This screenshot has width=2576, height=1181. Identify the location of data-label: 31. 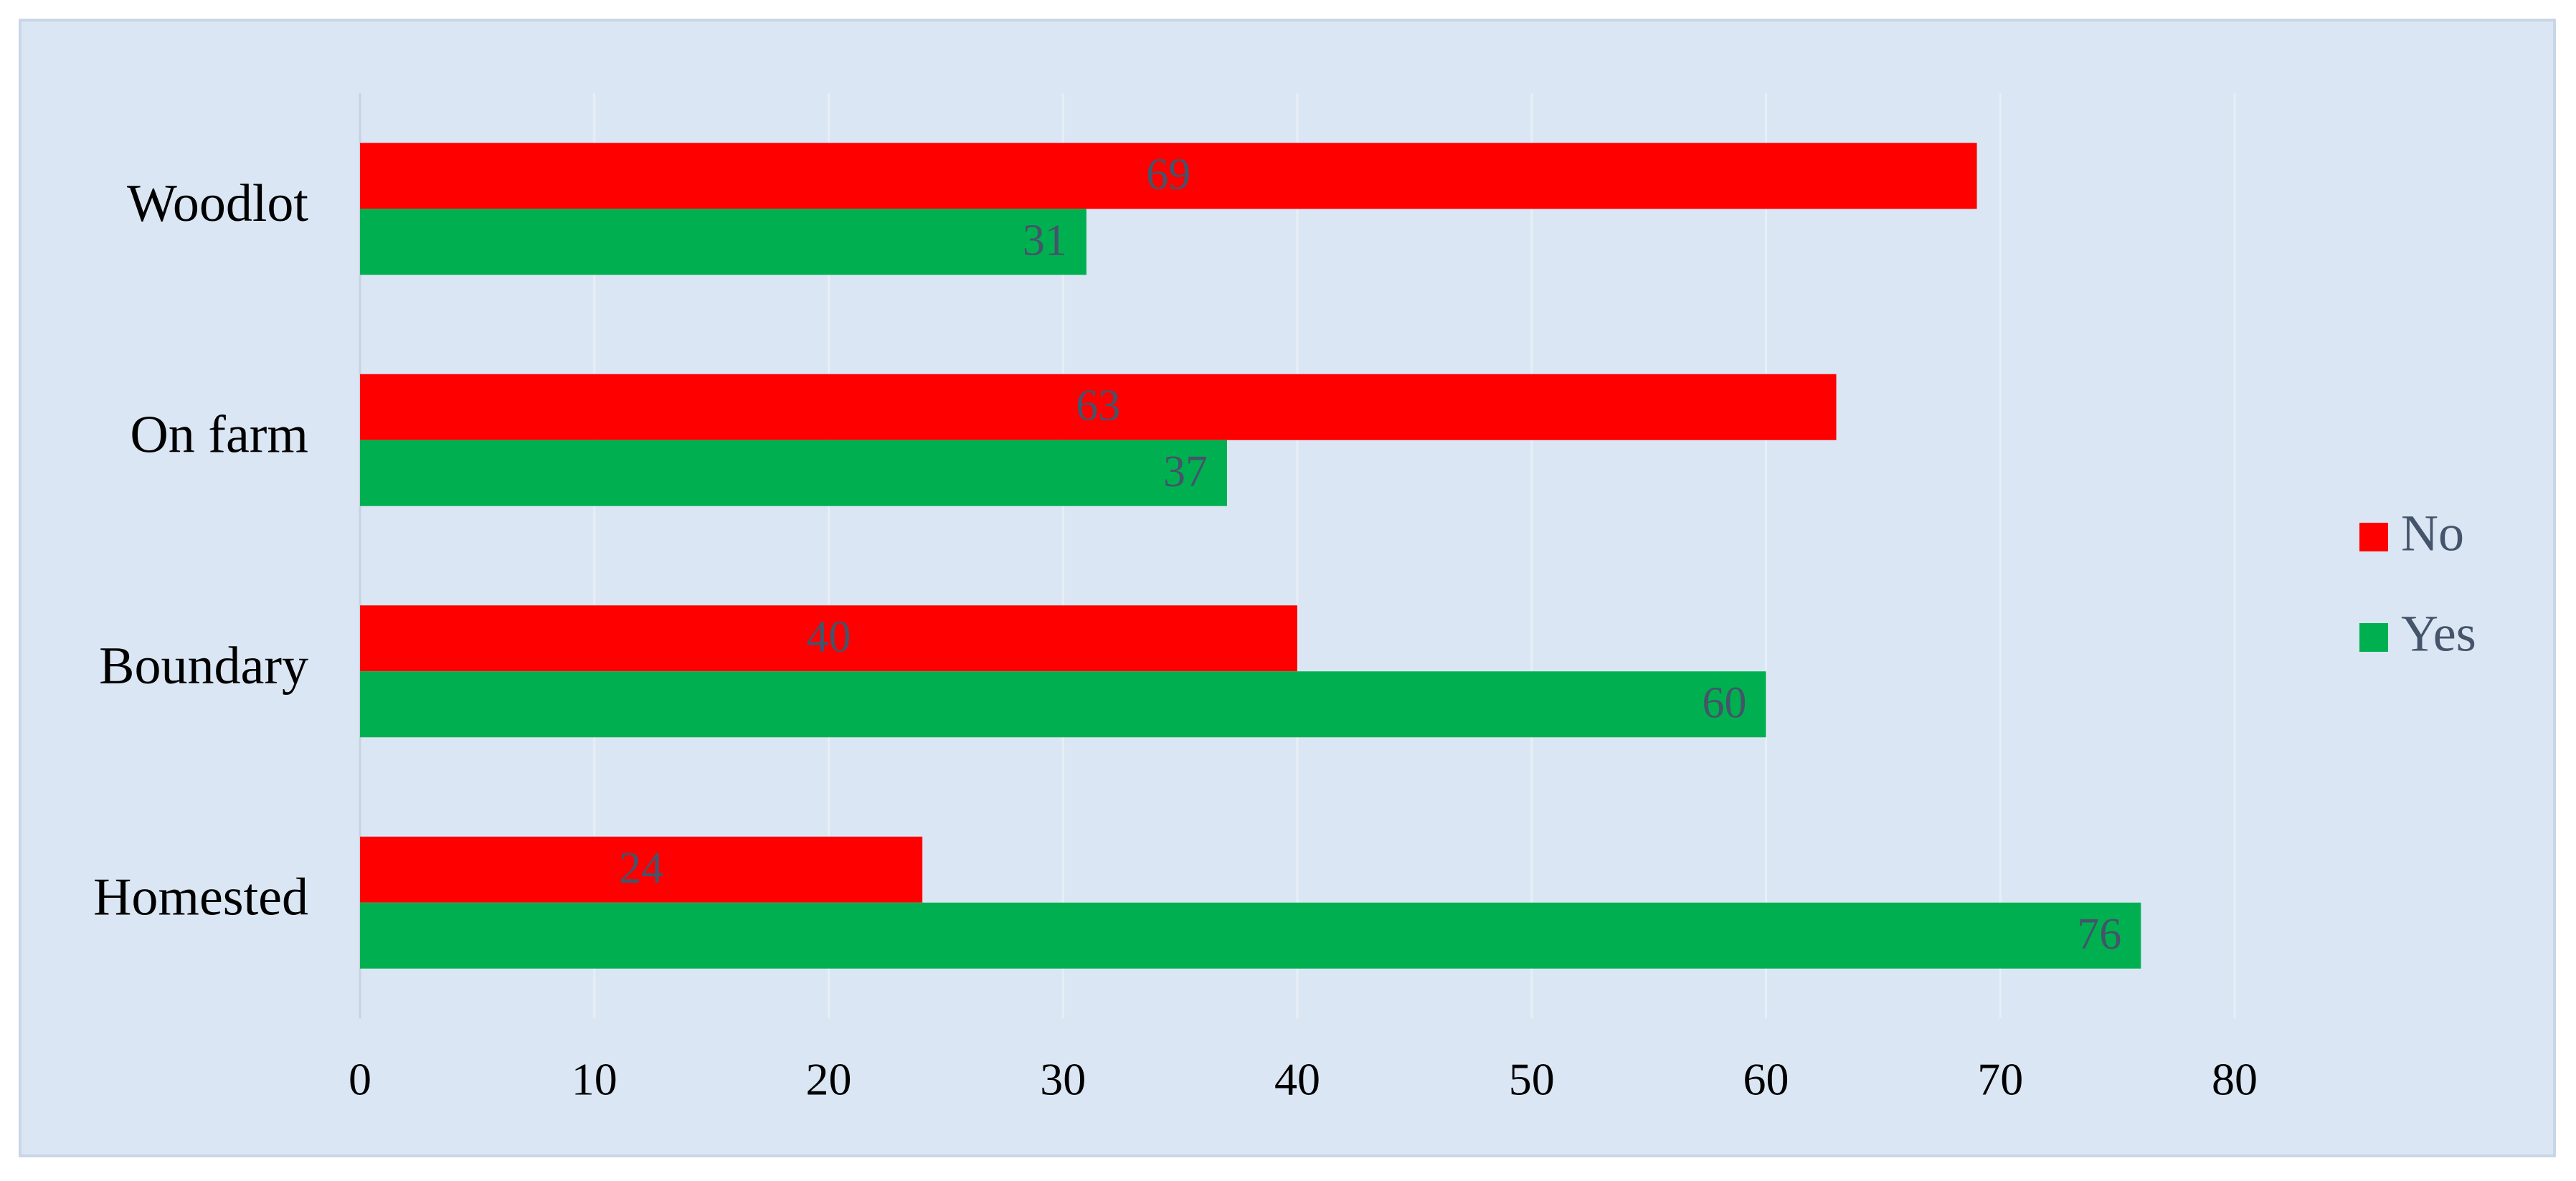
(1045, 240).